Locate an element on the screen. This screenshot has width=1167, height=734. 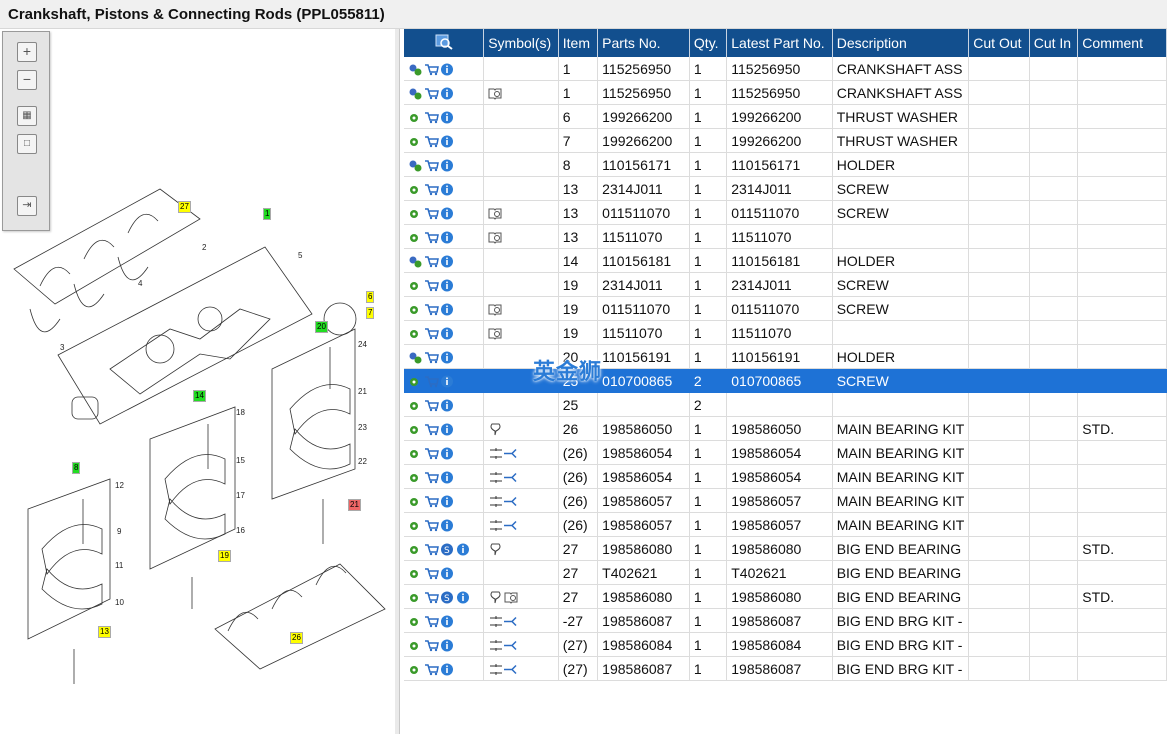
parts-no-cell: 011511070 is located at coordinates (643, 308).